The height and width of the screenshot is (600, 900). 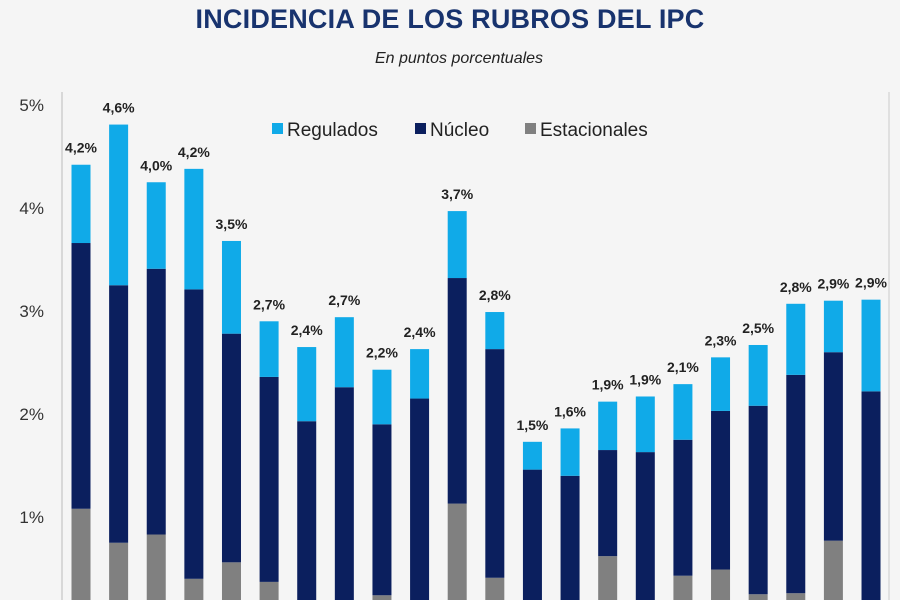 I want to click on y-tick-label: 3%, so click(x=31, y=311).